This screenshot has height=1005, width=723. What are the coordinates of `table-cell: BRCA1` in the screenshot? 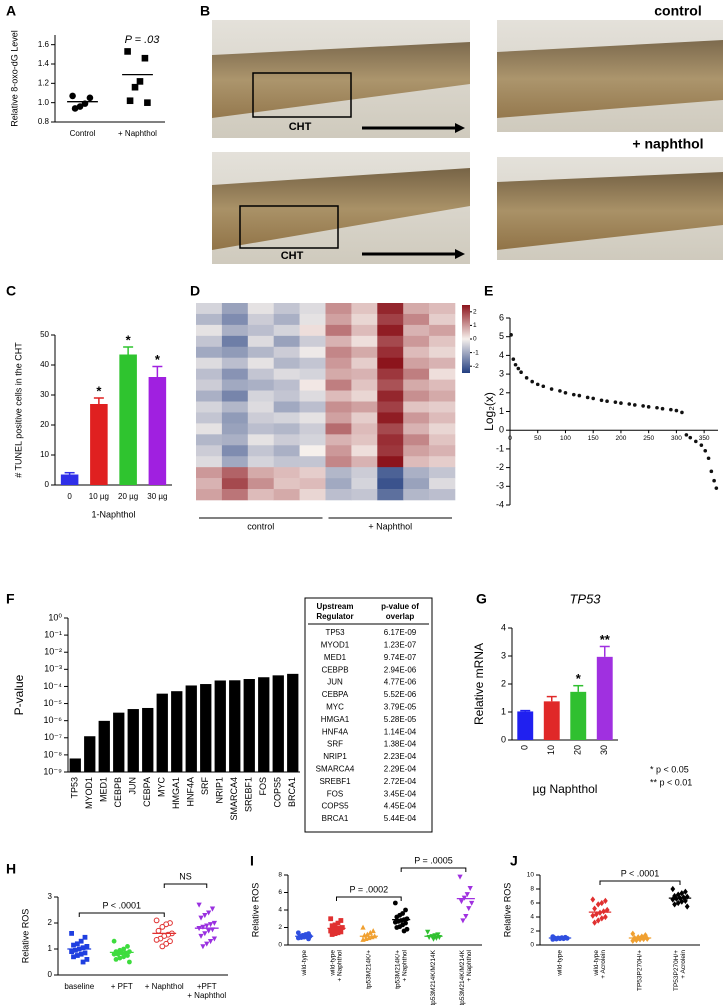 It's located at (335, 818).